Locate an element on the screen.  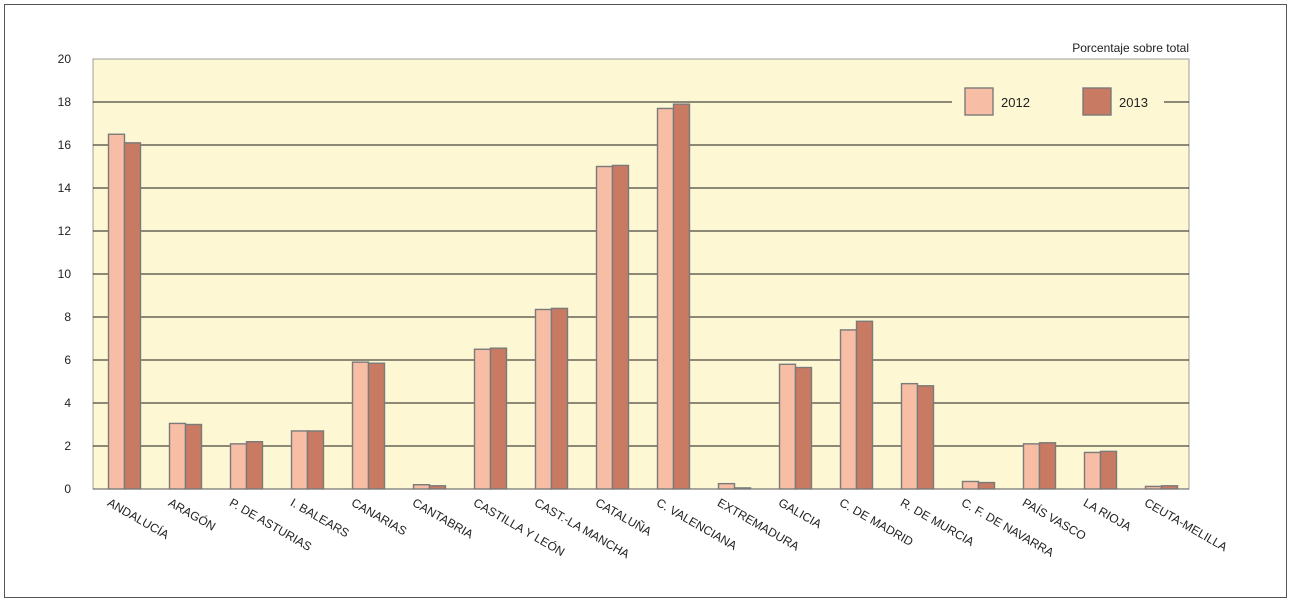
y-tick-label: 10 is located at coordinates (65, 274).